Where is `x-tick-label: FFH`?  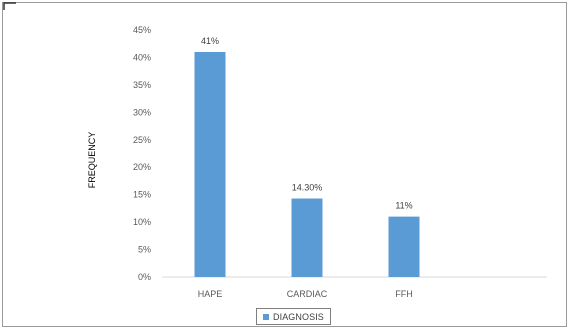
x-tick-label: FFH is located at coordinates (404, 294).